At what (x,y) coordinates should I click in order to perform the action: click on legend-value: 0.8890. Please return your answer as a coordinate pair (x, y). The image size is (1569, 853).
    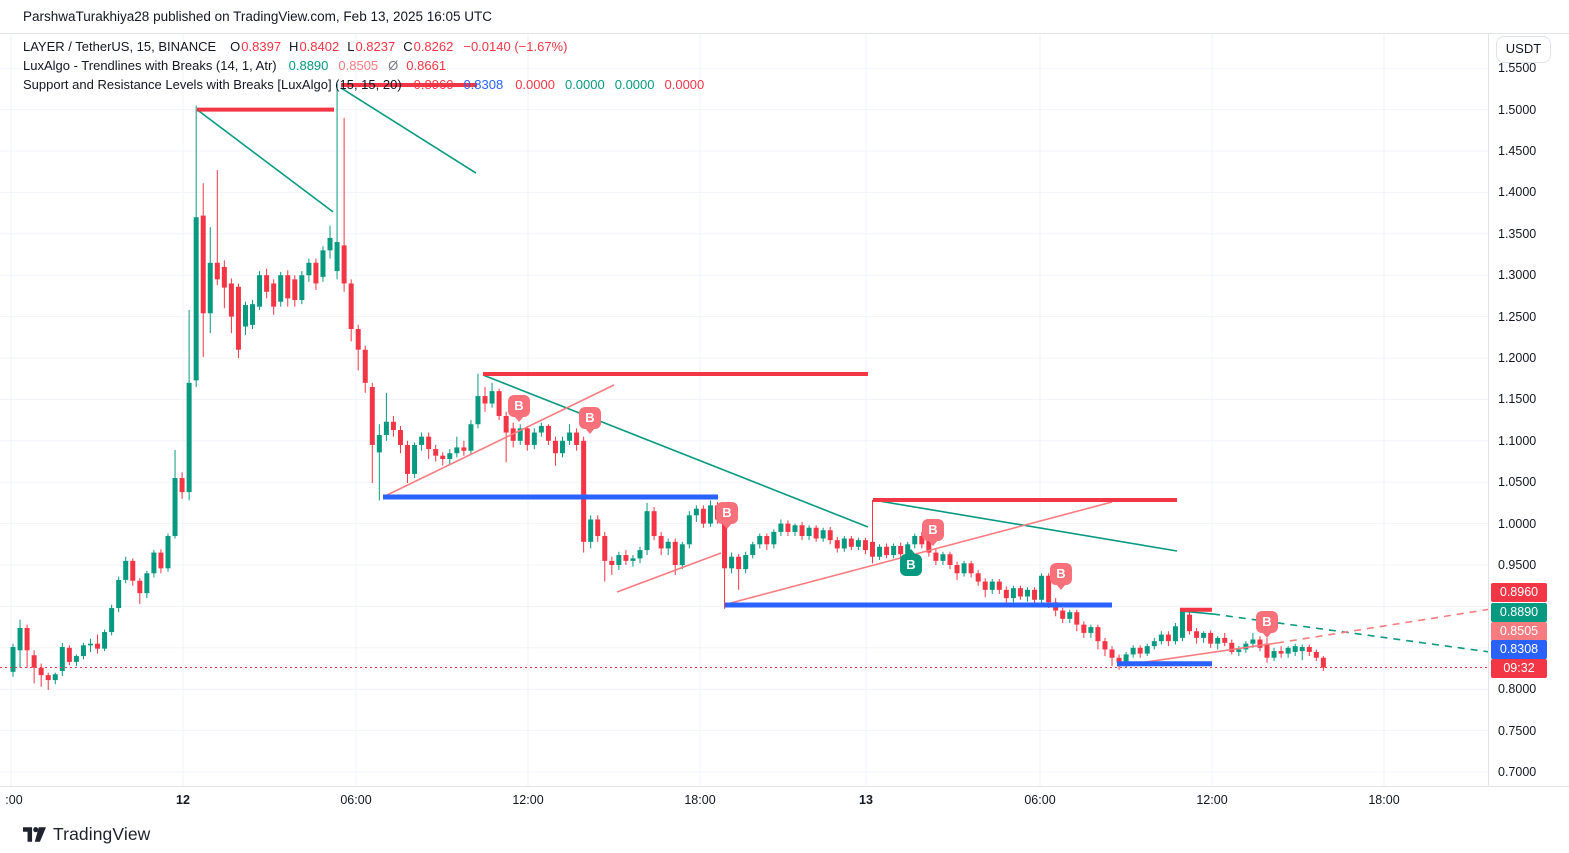
    Looking at the image, I should click on (308, 65).